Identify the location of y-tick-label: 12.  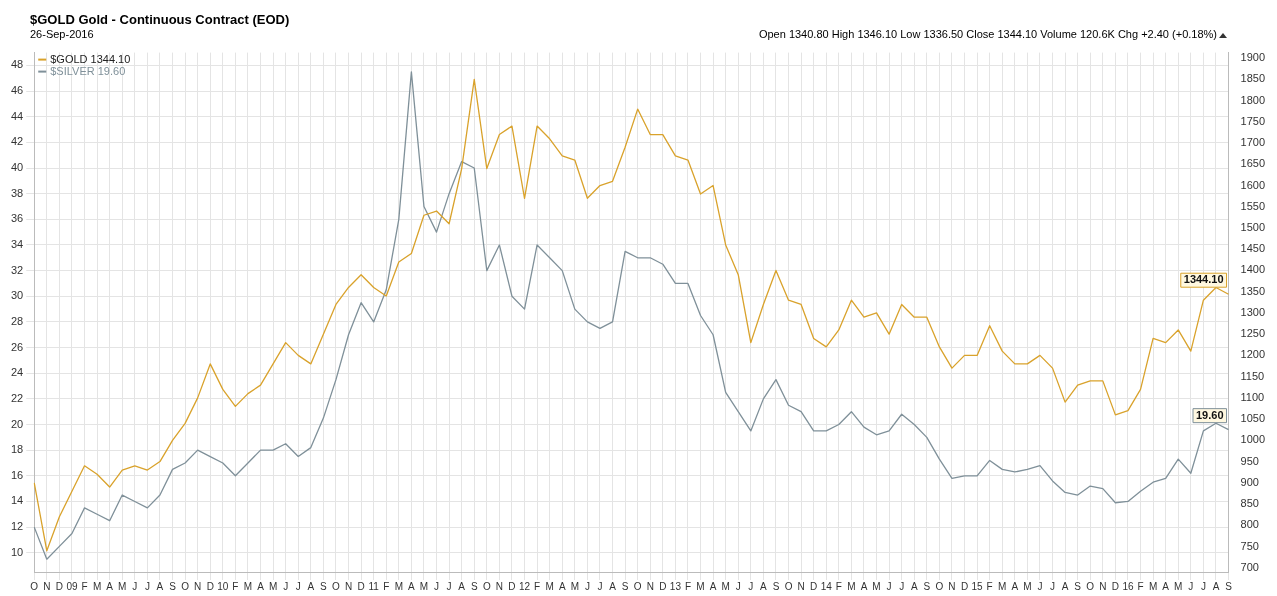
(17, 526).